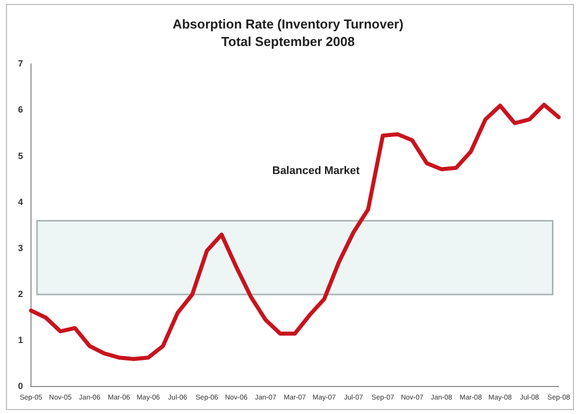 This screenshot has height=414, width=581. Describe the element at coordinates (21, 63) in the screenshot. I see `y-tick-label: 7` at that location.